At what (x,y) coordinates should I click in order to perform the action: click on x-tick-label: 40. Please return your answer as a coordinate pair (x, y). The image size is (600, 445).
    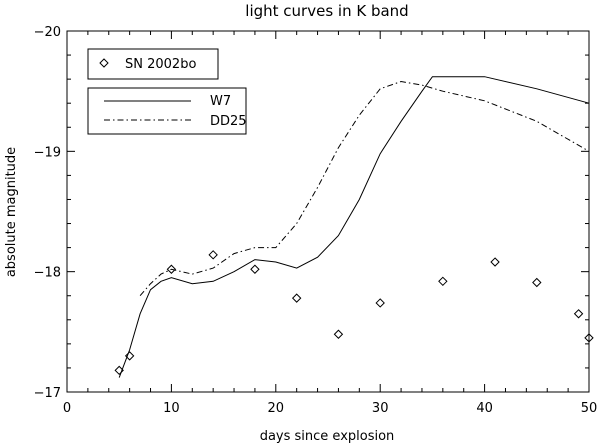
    Looking at the image, I should click on (484, 408).